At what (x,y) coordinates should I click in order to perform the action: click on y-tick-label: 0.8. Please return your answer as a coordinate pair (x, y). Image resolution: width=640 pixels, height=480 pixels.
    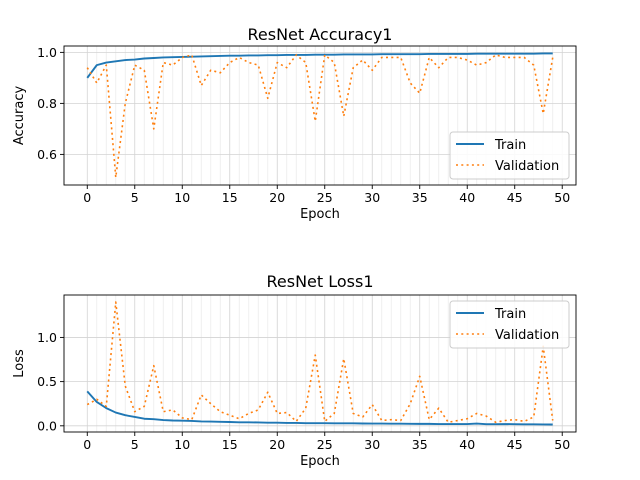
    Looking at the image, I should click on (47, 103).